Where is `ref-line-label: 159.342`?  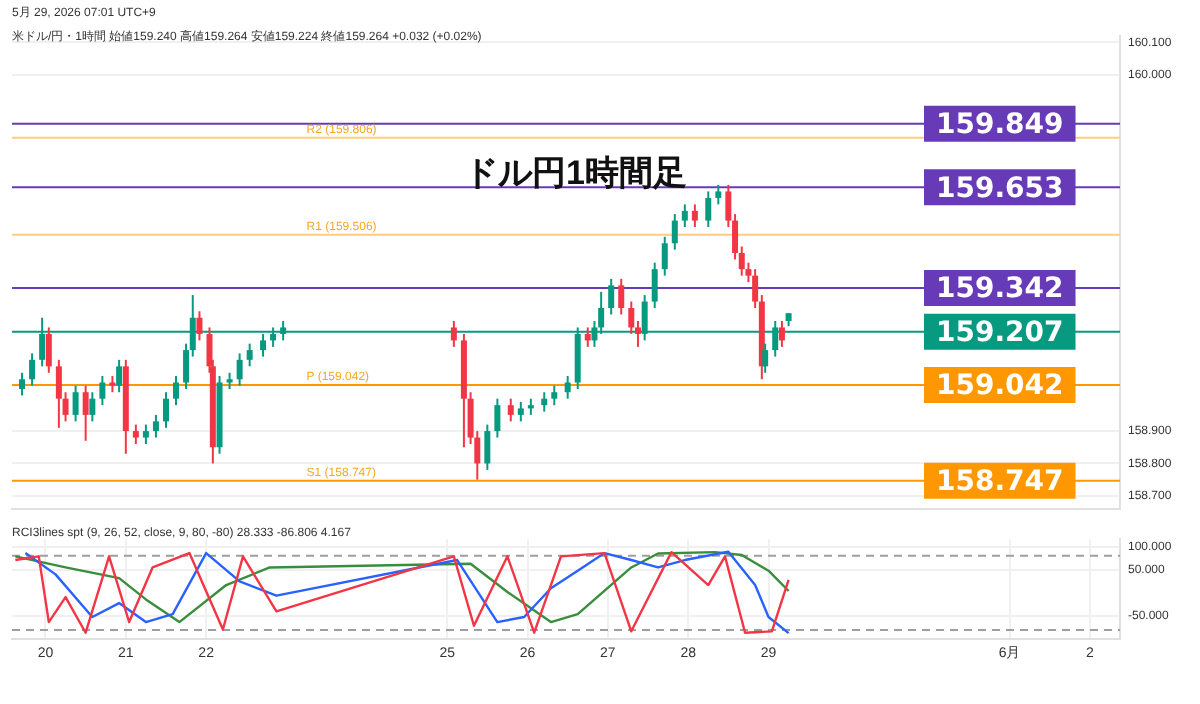 ref-line-label: 159.342 is located at coordinates (1000, 289).